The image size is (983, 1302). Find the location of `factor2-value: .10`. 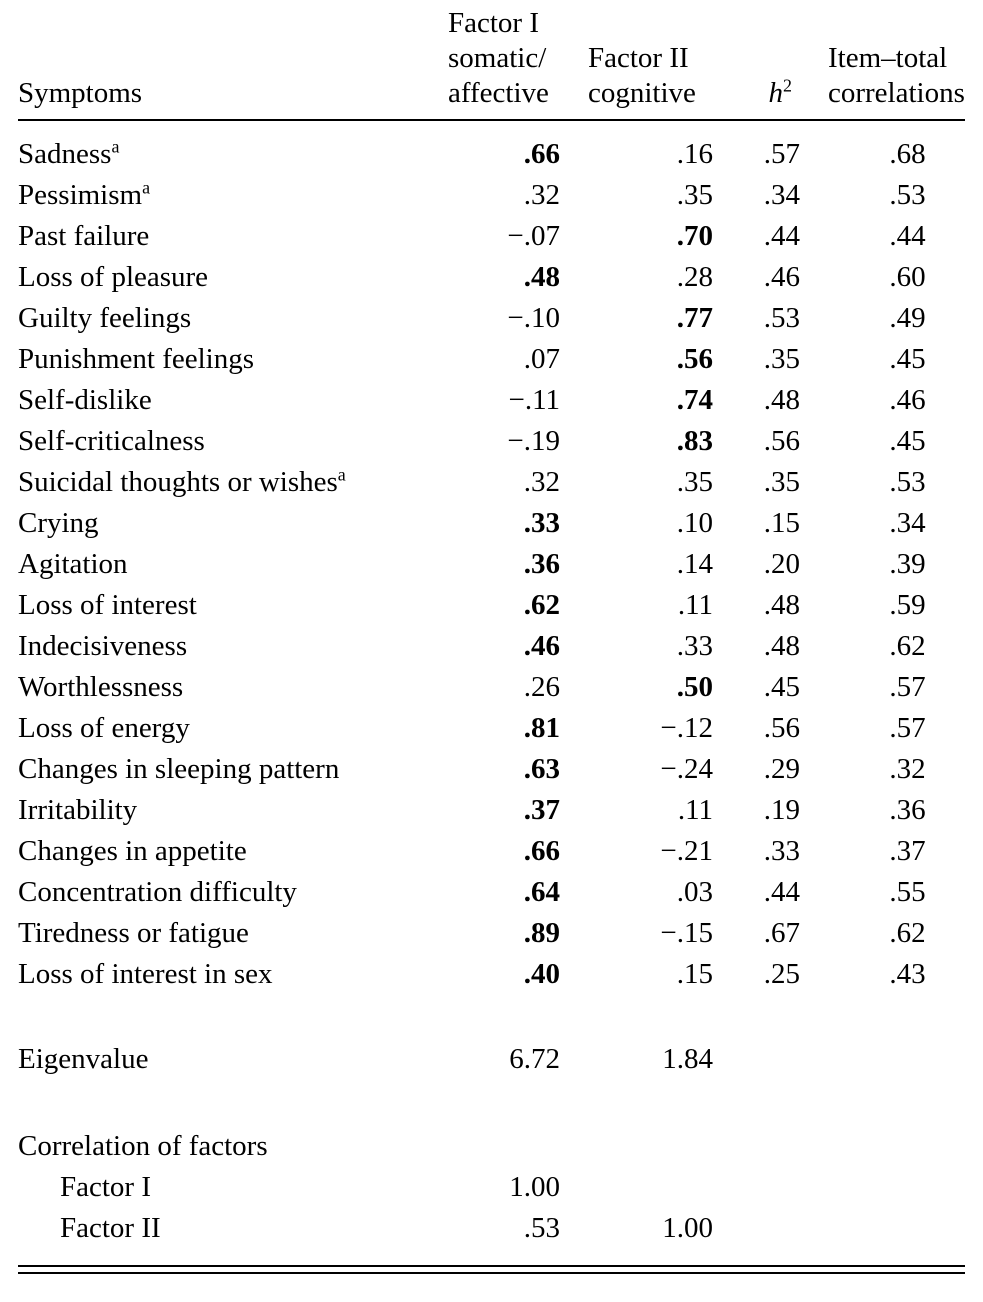

factor2-value: .10 is located at coordinates (694, 523).